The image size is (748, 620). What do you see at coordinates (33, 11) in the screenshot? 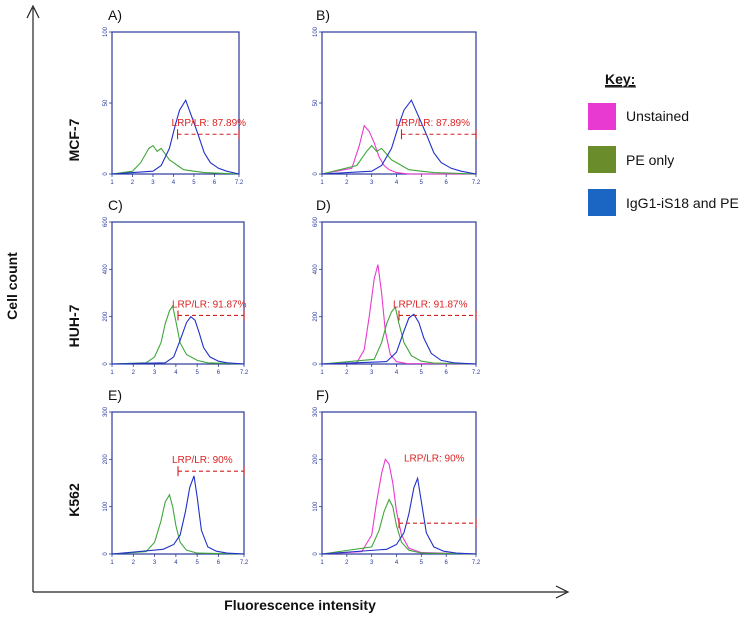
I see `y-axis-arrowhead` at bounding box center [33, 11].